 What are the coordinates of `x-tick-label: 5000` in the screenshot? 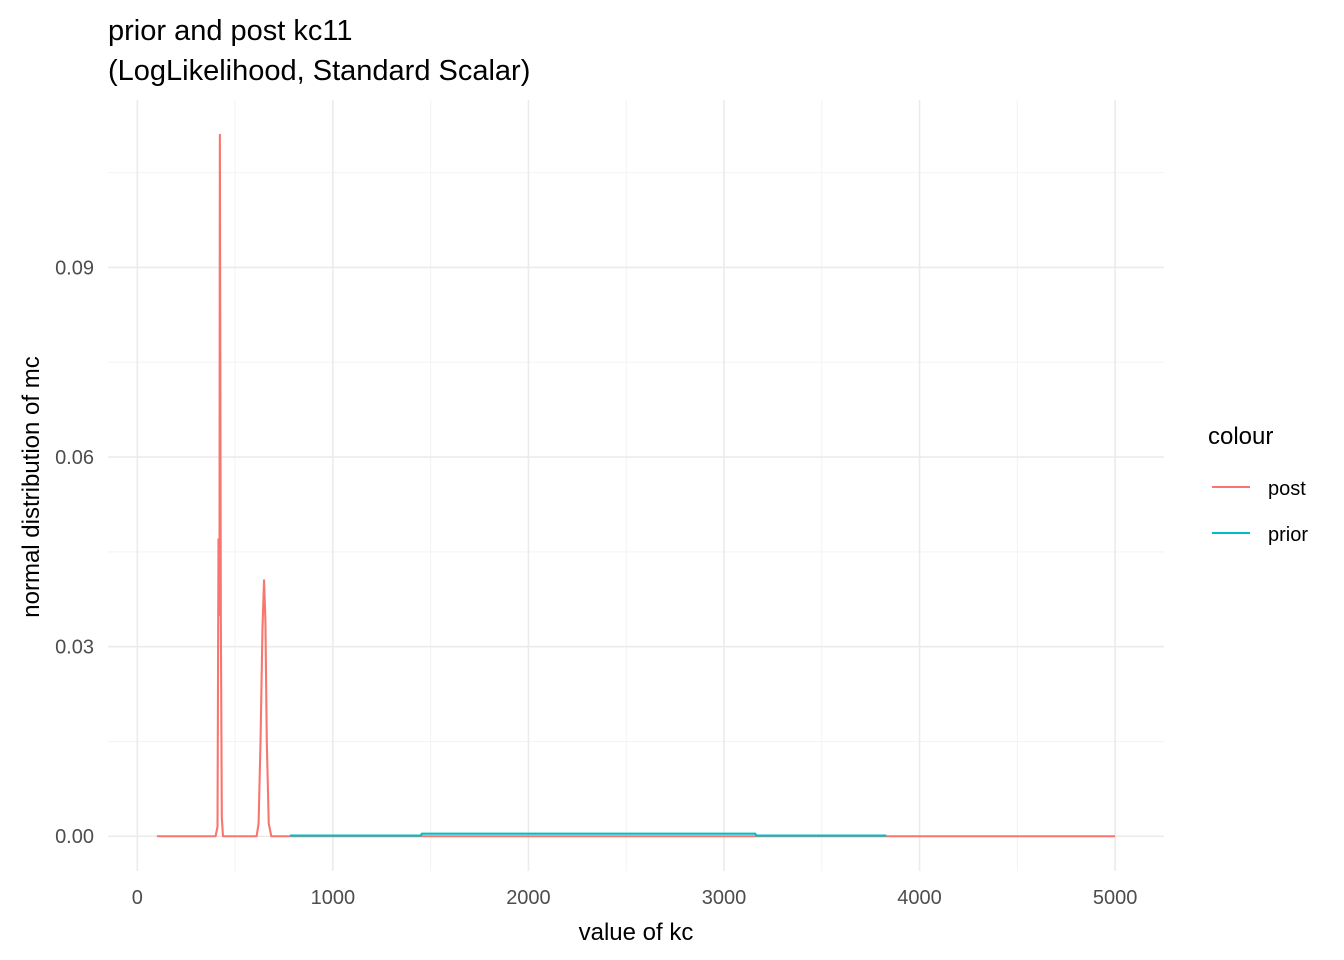 It's located at (1115, 898).